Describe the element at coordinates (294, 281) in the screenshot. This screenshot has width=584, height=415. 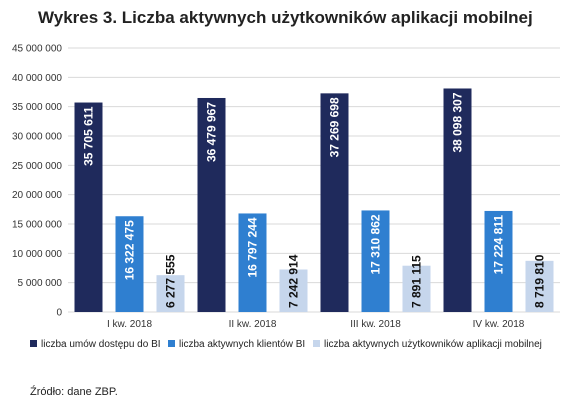
I see `data-label: 7 242 914` at that location.